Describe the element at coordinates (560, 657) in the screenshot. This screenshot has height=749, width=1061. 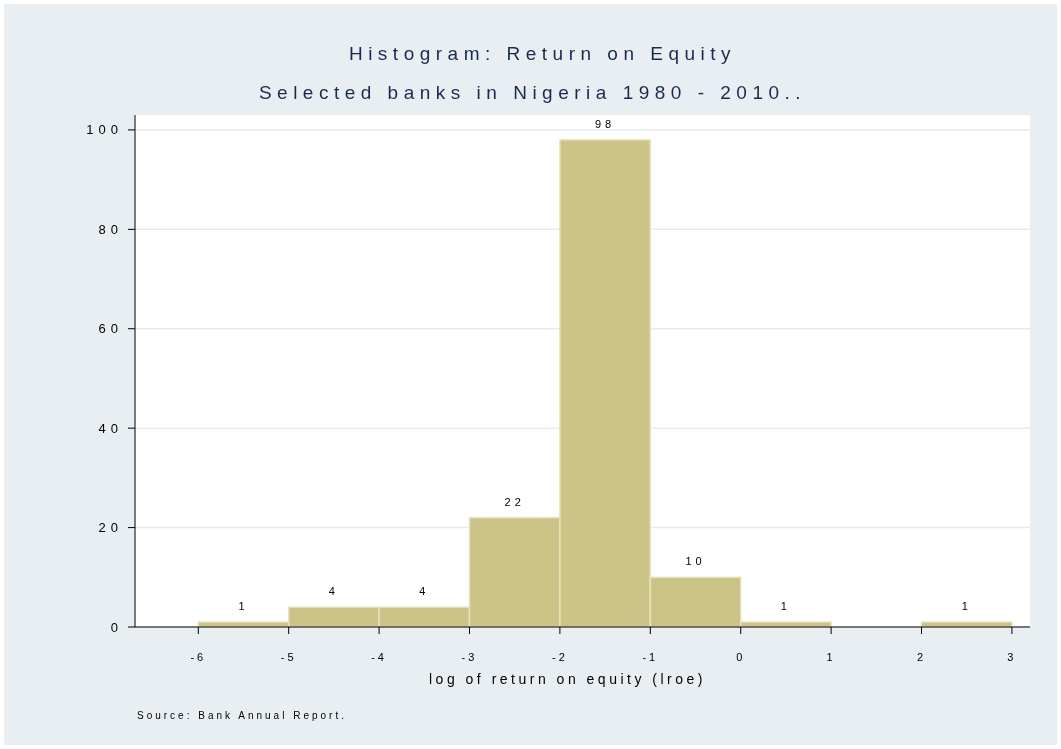
I see `x-tick-label: -2` at that location.